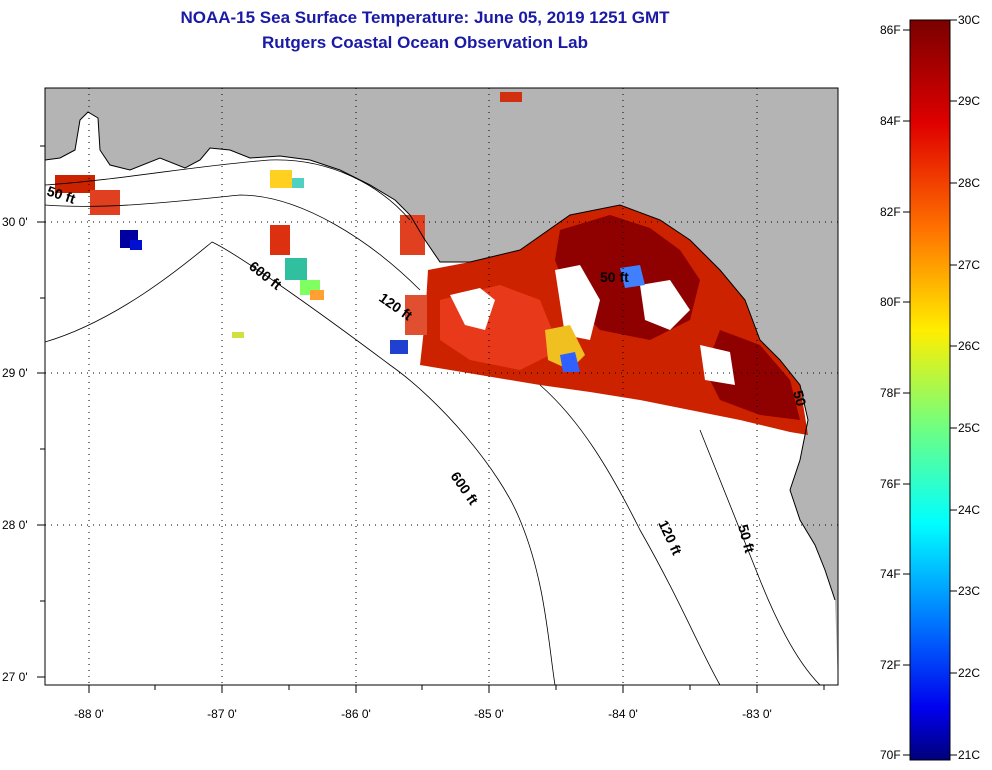 The width and height of the screenshot is (992, 770). What do you see at coordinates (969, 20) in the screenshot?
I see `colorbar-c-label: 30C` at bounding box center [969, 20].